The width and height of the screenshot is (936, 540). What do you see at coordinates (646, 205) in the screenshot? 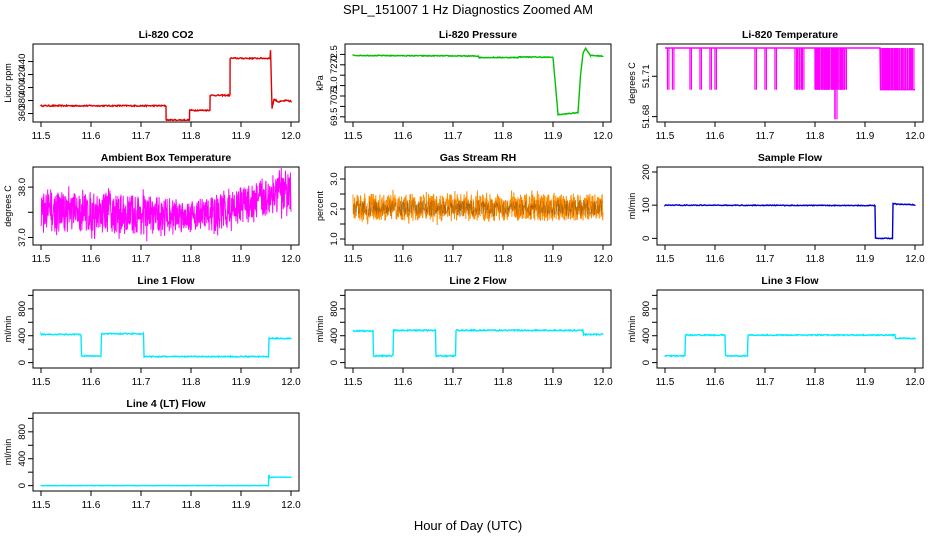
I see `y-tick-label: 100` at bounding box center [646, 205].